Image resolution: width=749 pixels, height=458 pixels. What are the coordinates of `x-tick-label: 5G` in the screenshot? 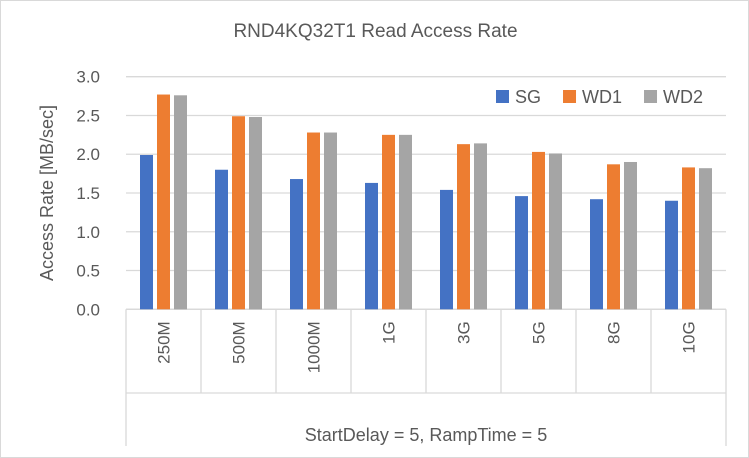 It's located at (539, 332).